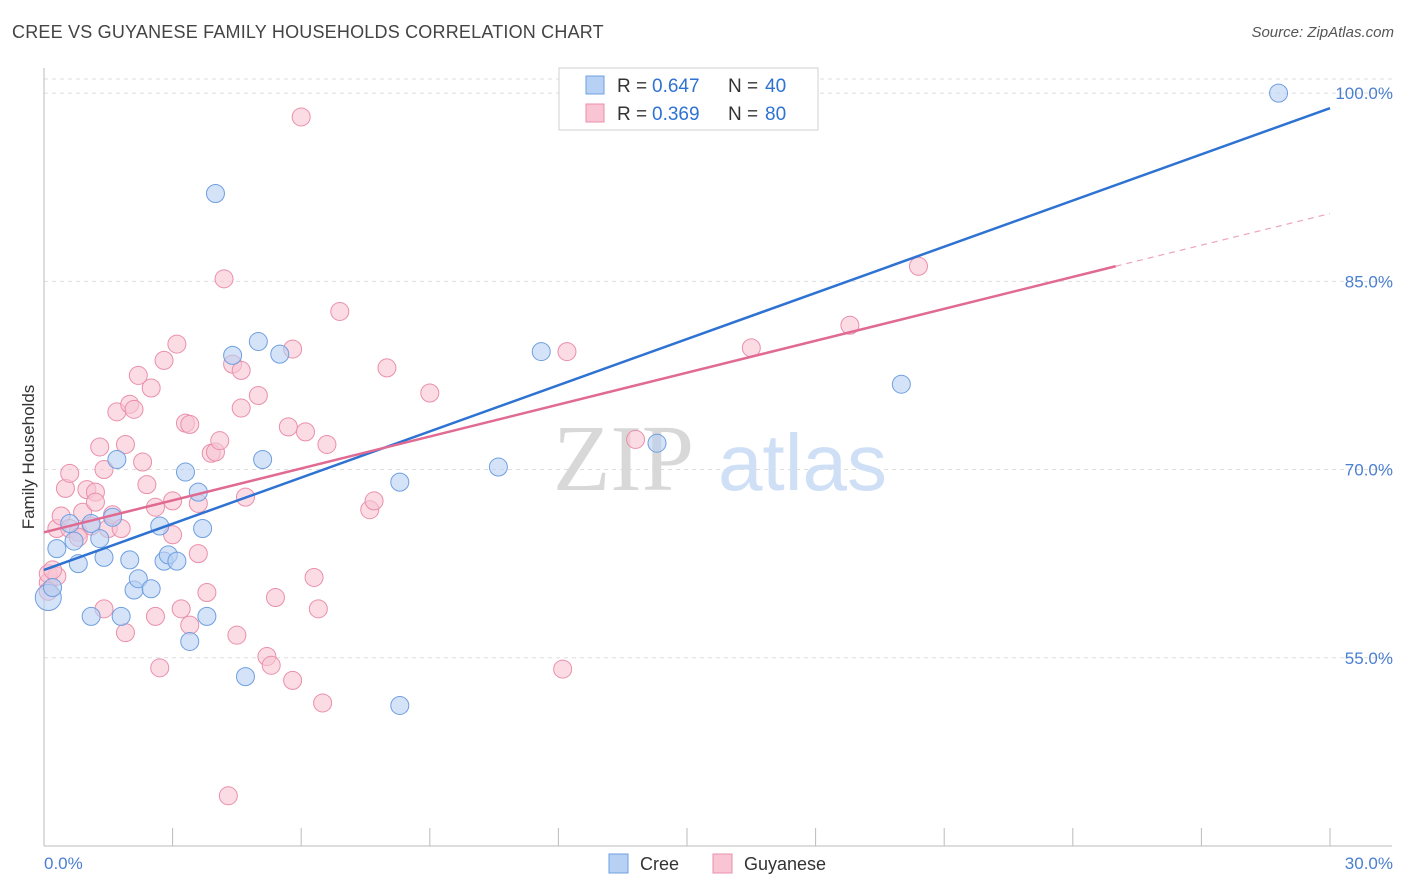  What do you see at coordinates (722, 863) in the screenshot?
I see `bottom-legend-swatch-guyanese` at bounding box center [722, 863].